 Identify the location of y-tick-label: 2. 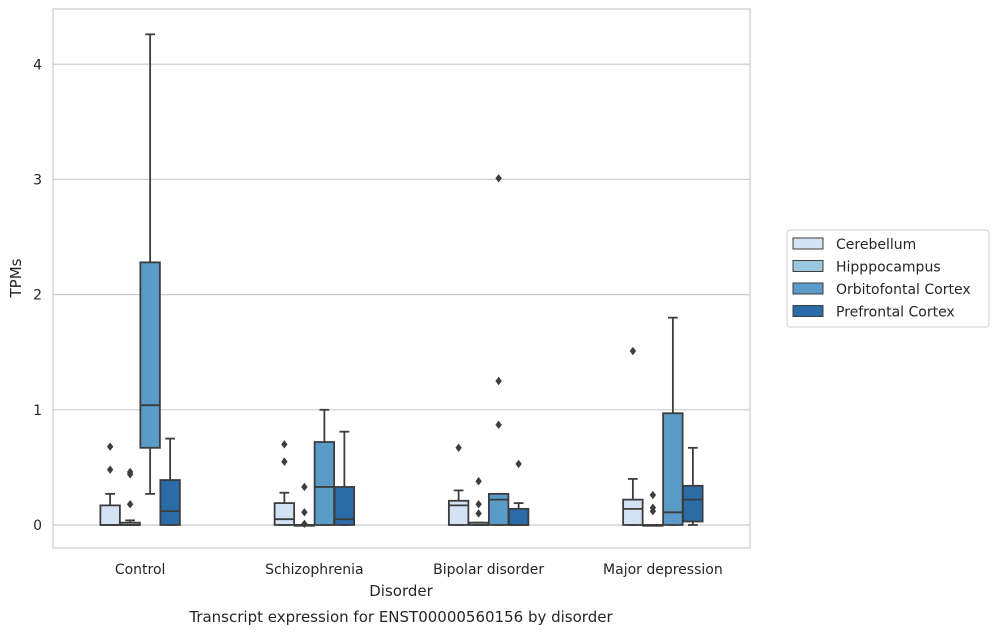
(37, 296).